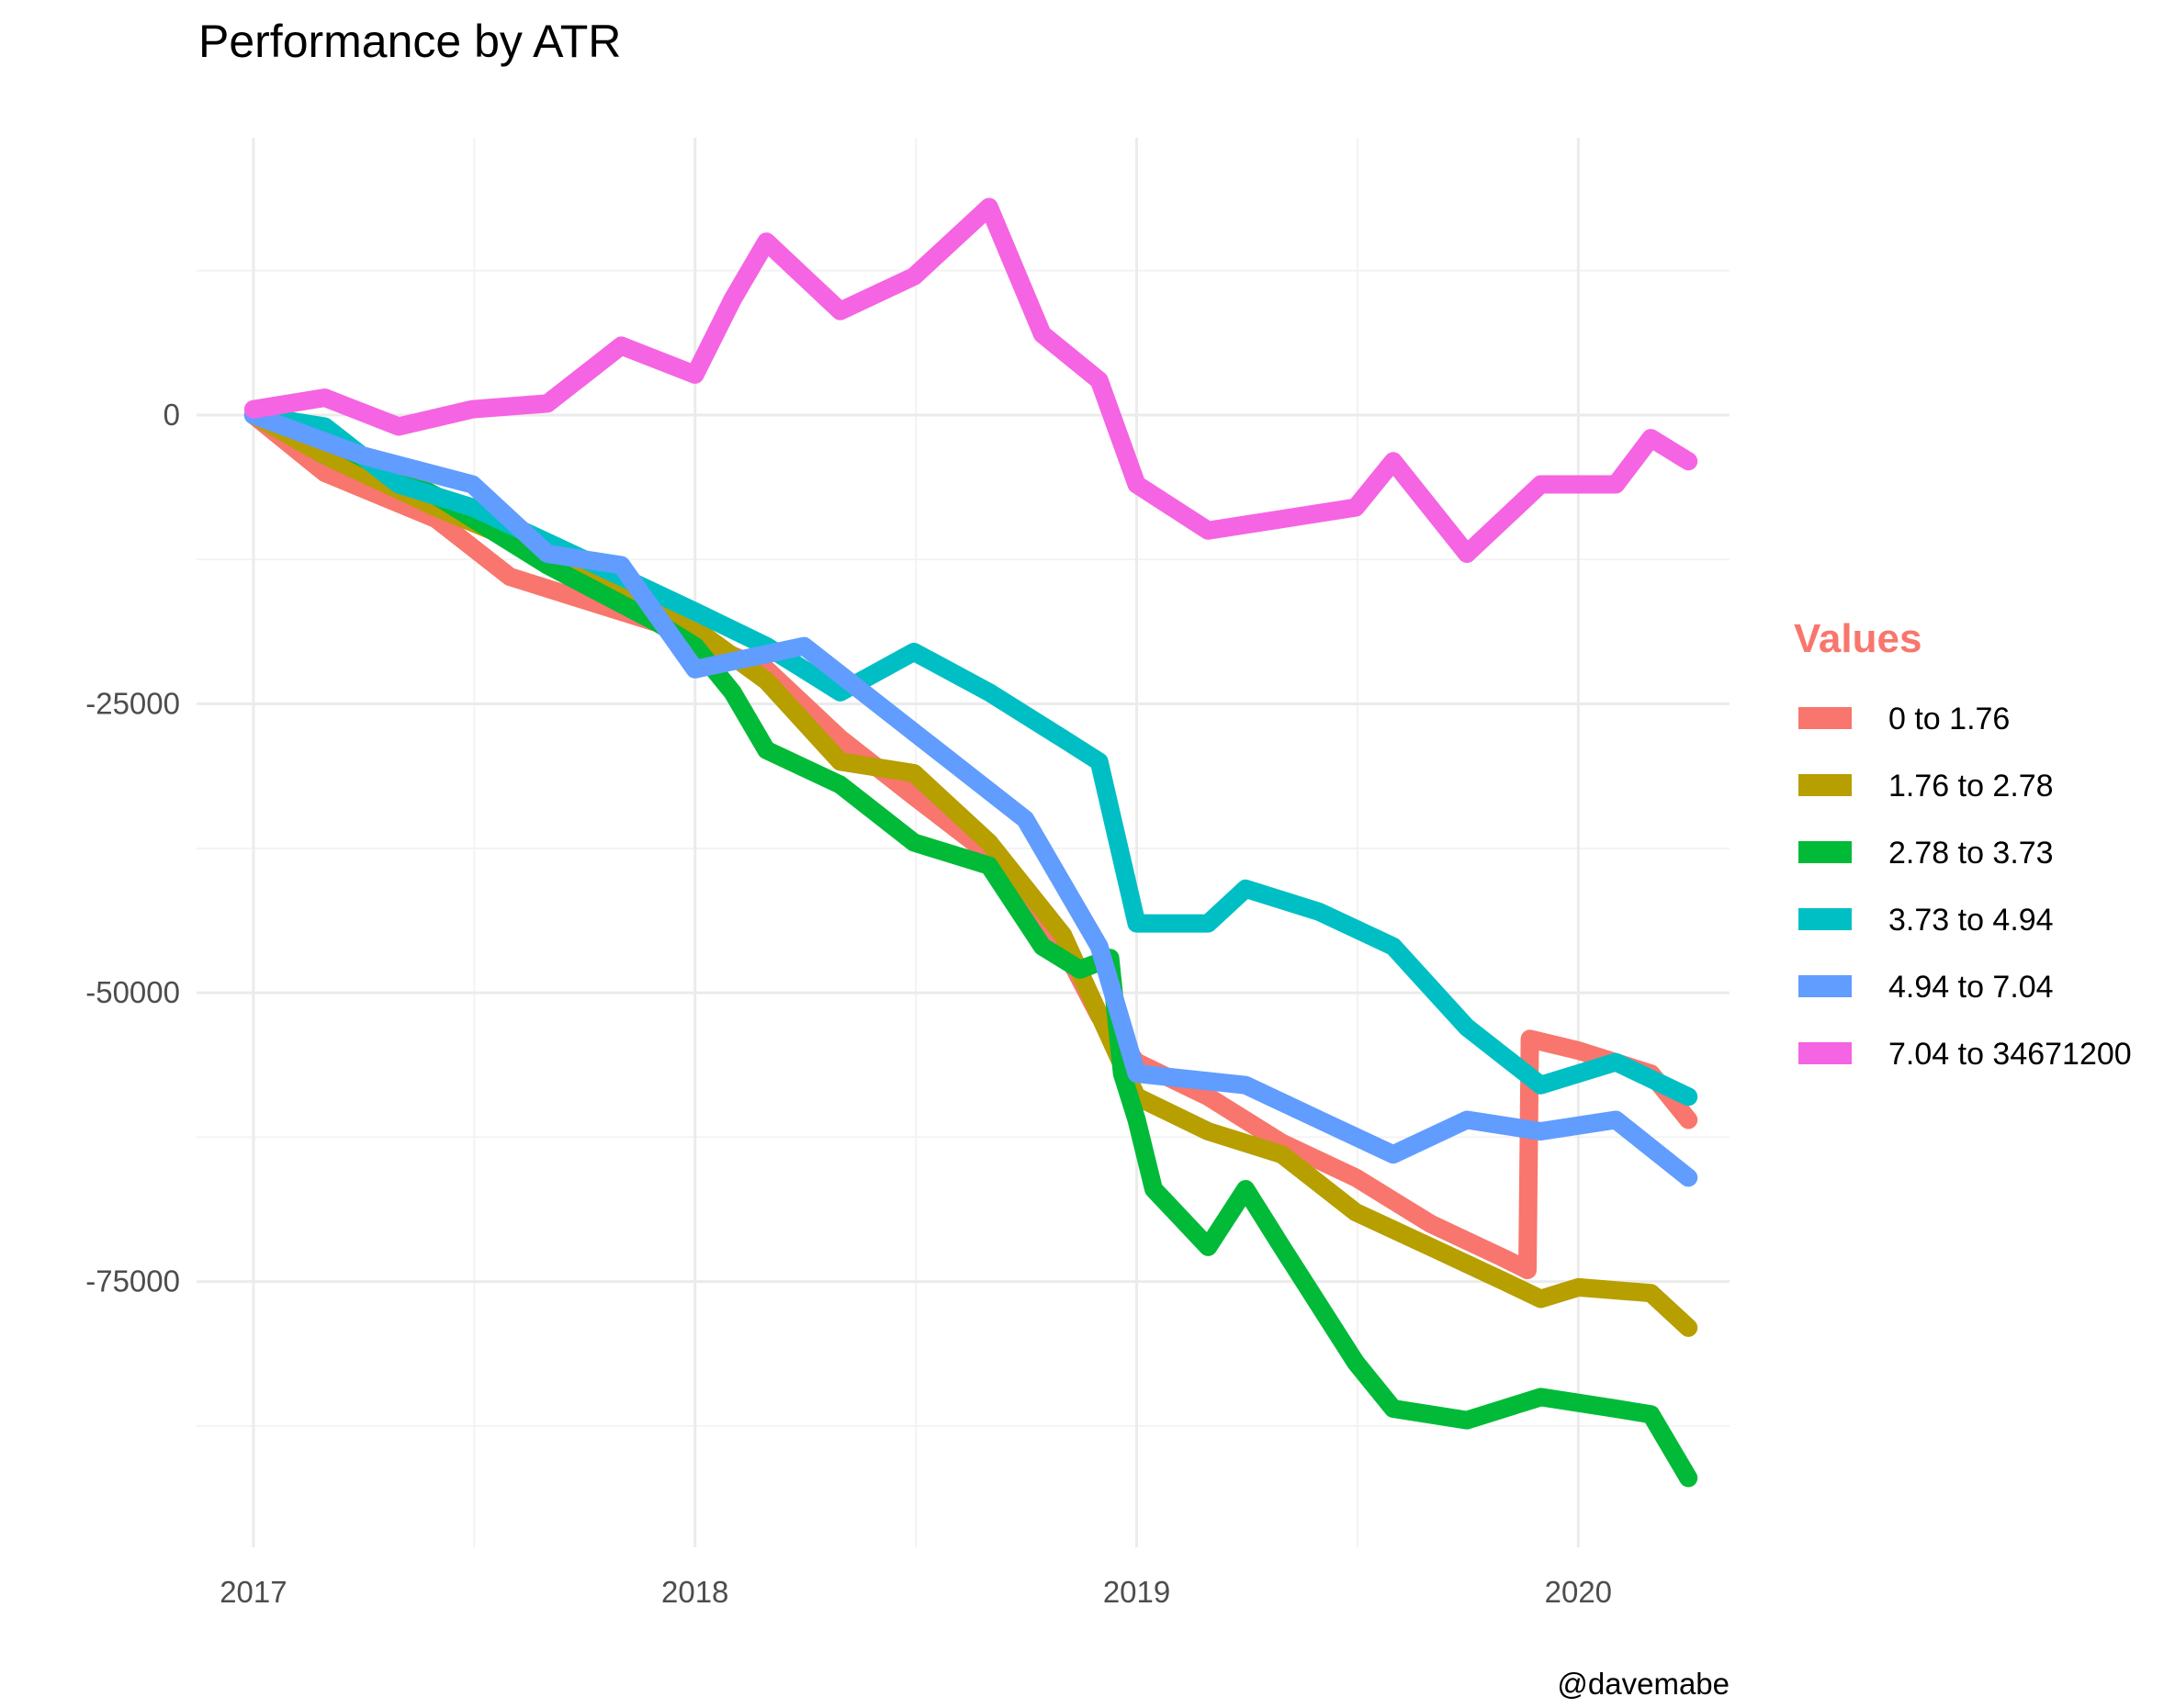  What do you see at coordinates (1971, 988) in the screenshot?
I see `legend-label-5: 4.94 to 7.04` at bounding box center [1971, 988].